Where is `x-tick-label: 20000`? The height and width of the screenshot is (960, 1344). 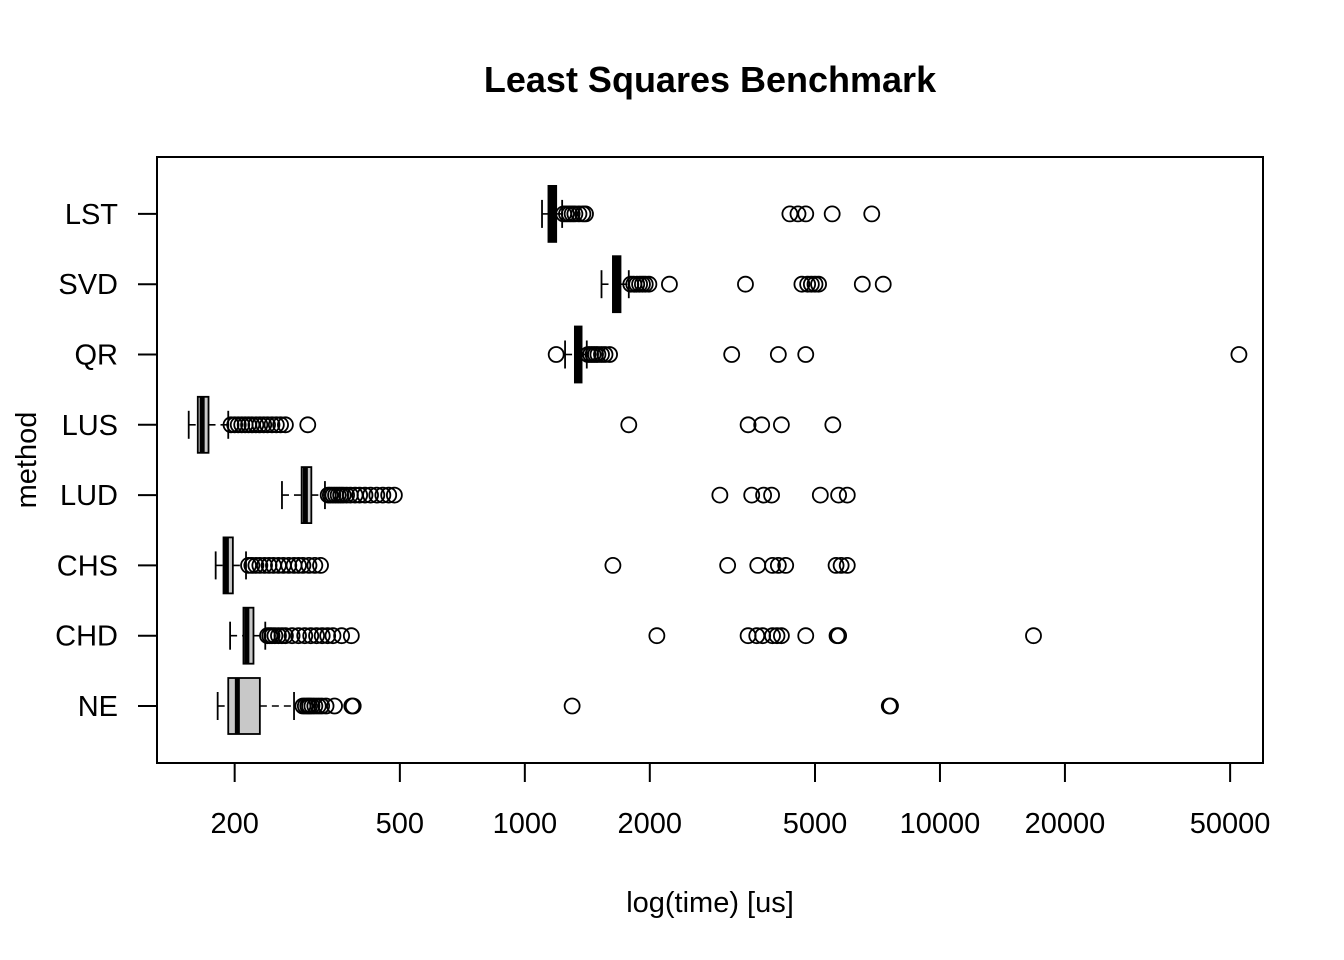
x-tick-label: 20000 is located at coordinates (1065, 824).